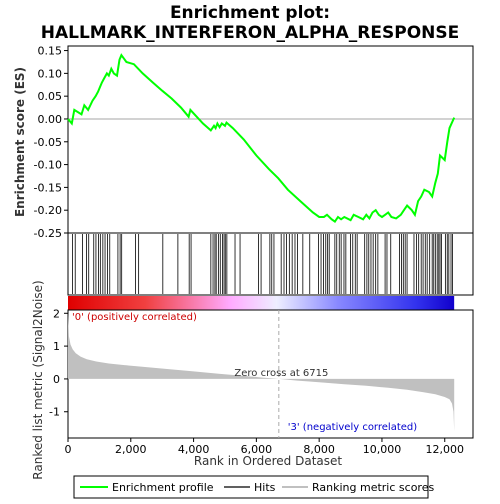 Image resolution: width=500 pixels, height=504 pixels. I want to click on ranking-gradient-bar, so click(261, 303).